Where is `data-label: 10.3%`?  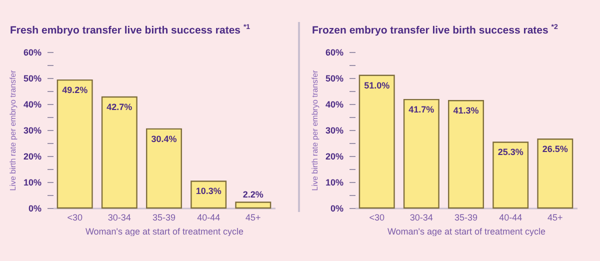
data-label: 10.3% is located at coordinates (209, 191).